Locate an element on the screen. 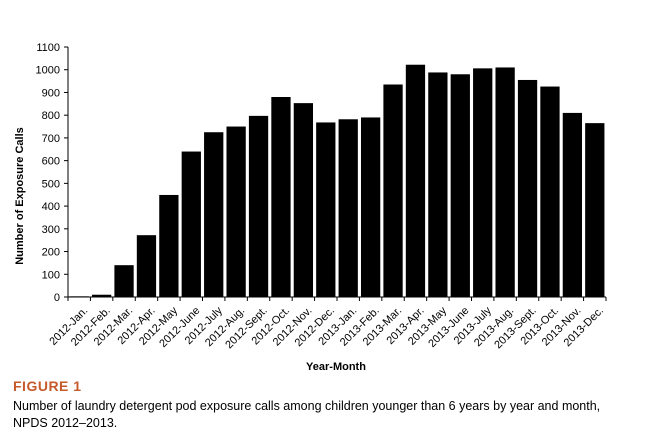 Image resolution: width=645 pixels, height=440 pixels. y-tick-label: 700 is located at coordinates (51, 139).